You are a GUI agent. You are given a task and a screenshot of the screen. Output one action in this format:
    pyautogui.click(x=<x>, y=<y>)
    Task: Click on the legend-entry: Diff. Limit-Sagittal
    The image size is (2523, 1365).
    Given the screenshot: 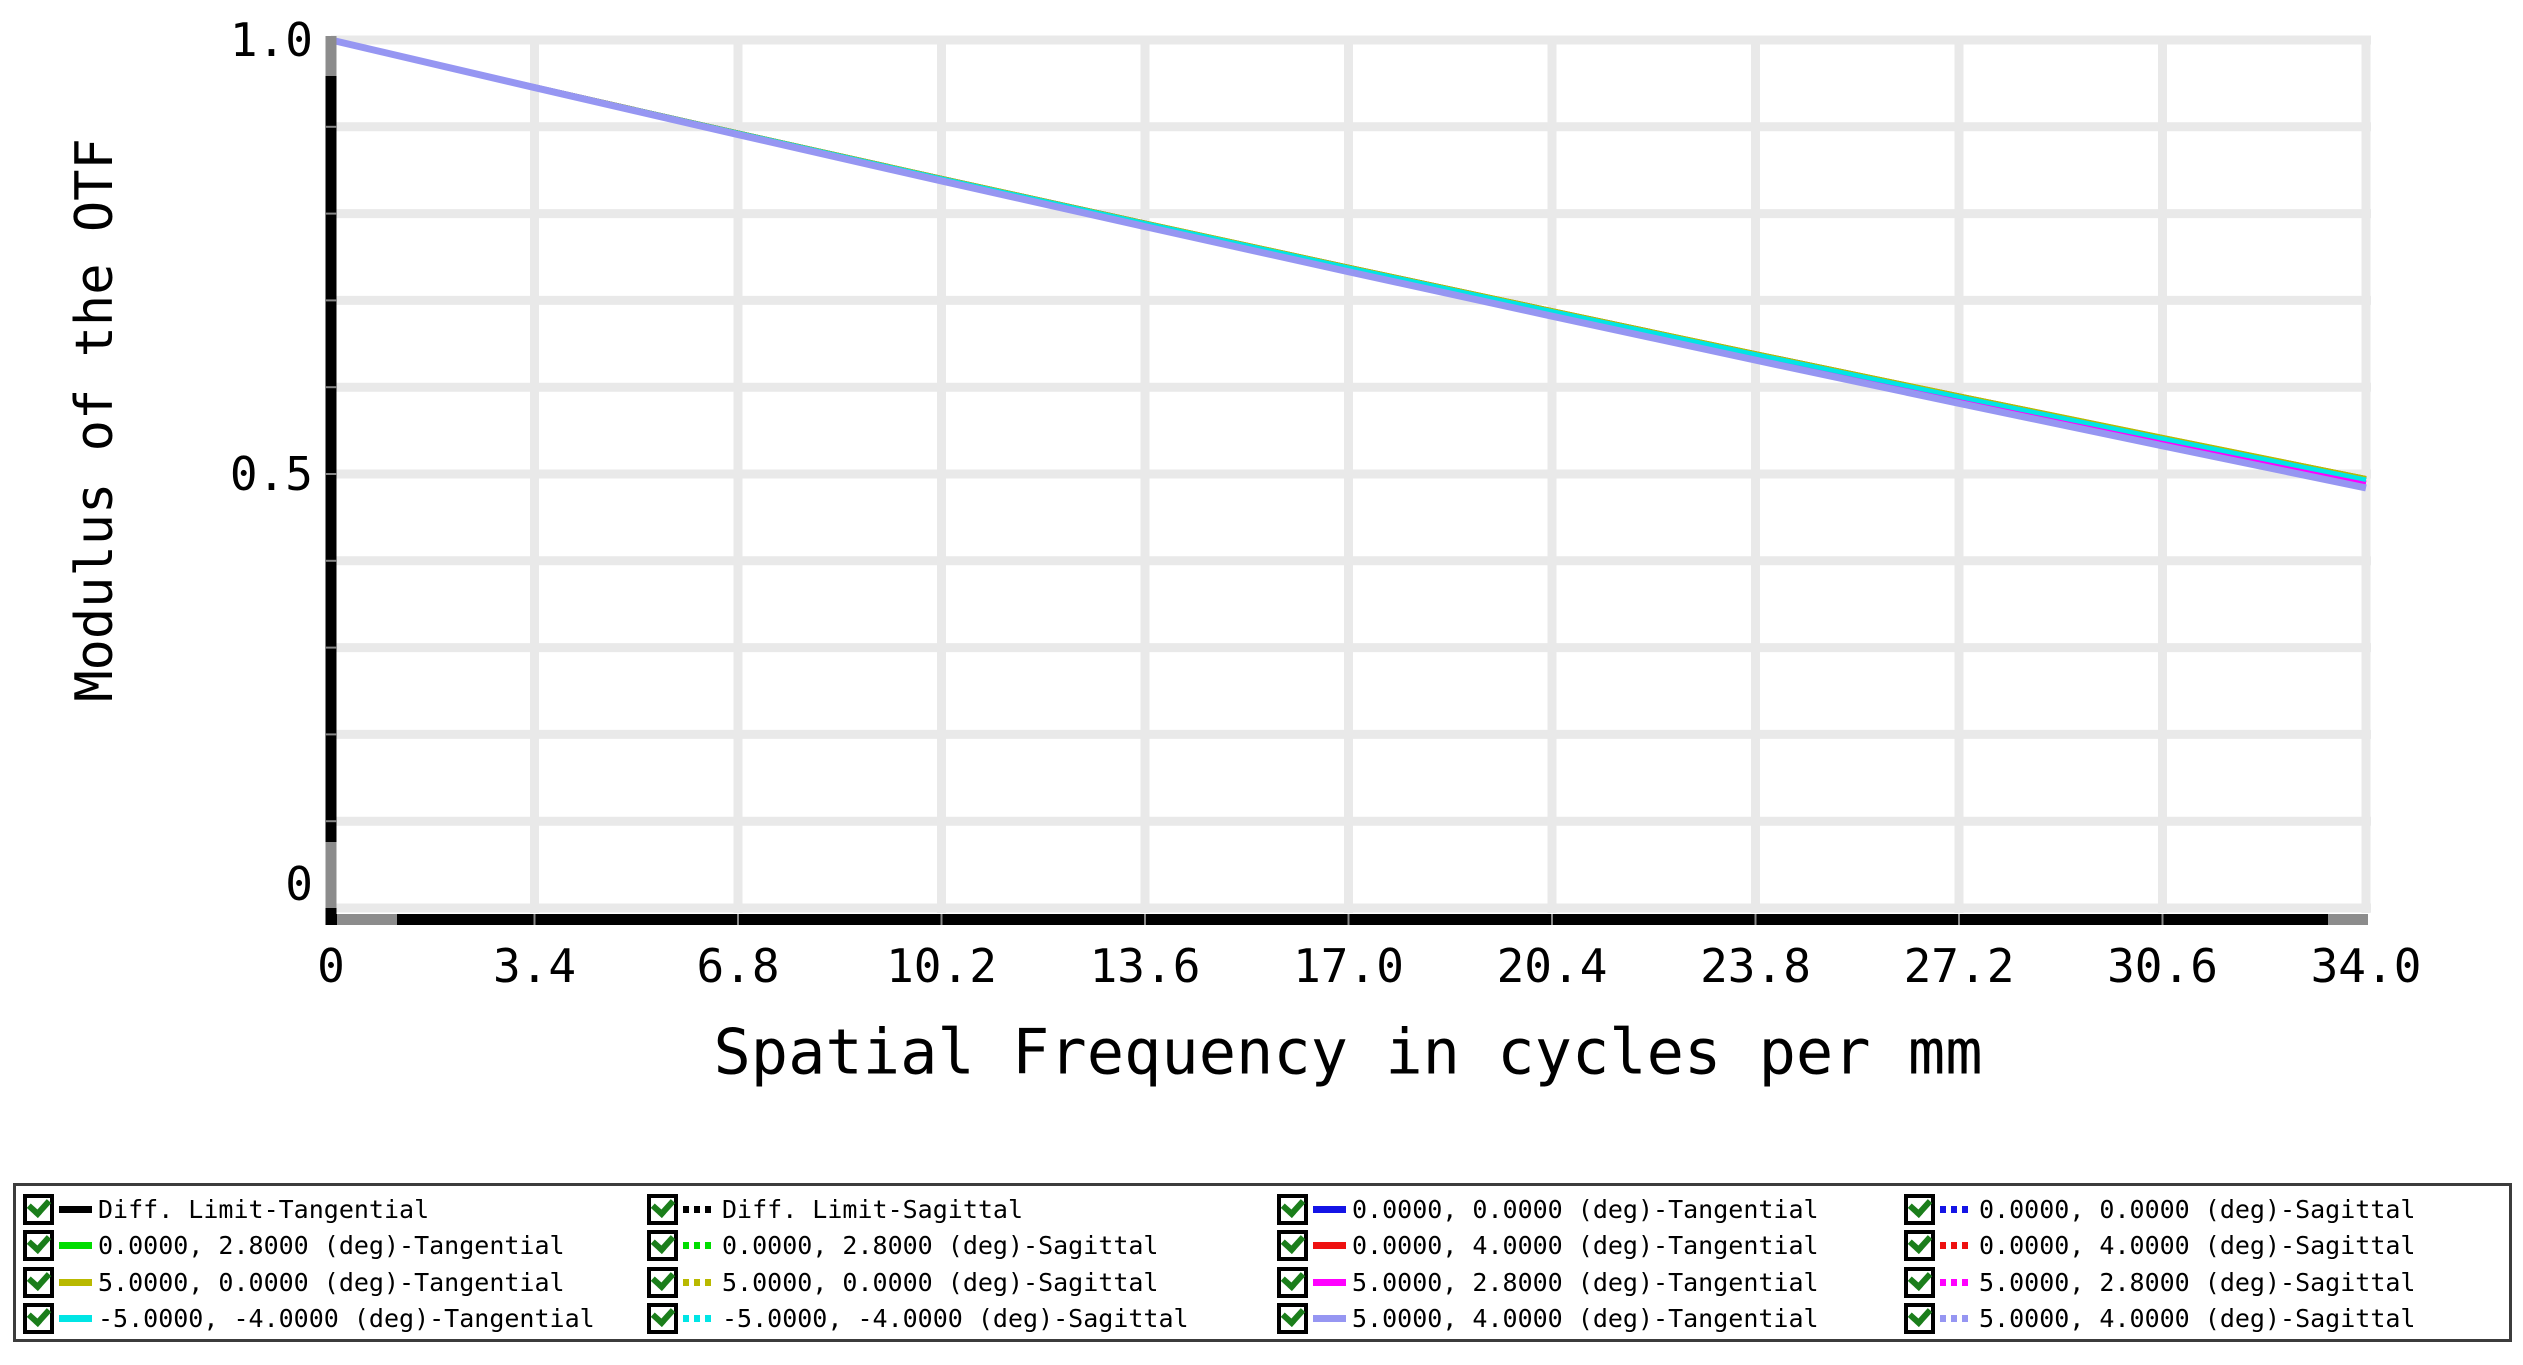 What is the action you would take?
    pyautogui.click(x=962, y=1209)
    